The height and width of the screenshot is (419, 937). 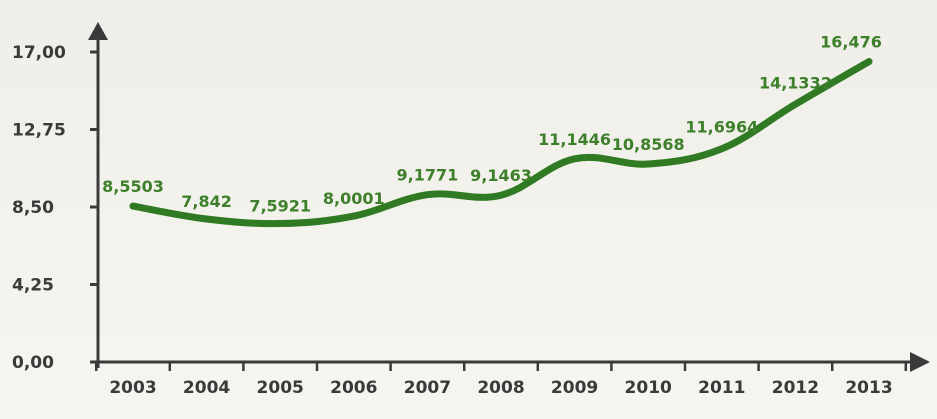 What do you see at coordinates (39, 131) in the screenshot?
I see `y-tick-label: 12,75` at bounding box center [39, 131].